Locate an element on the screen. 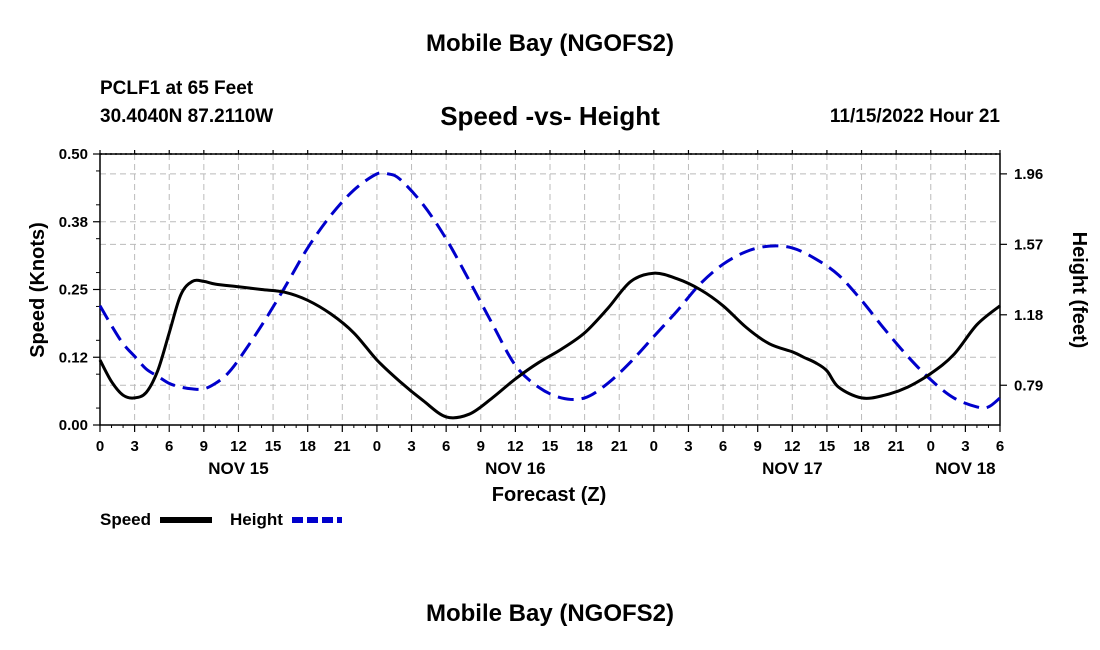 The width and height of the screenshot is (1100, 650). y-right-tick-label: 0.79 is located at coordinates (1028, 385).